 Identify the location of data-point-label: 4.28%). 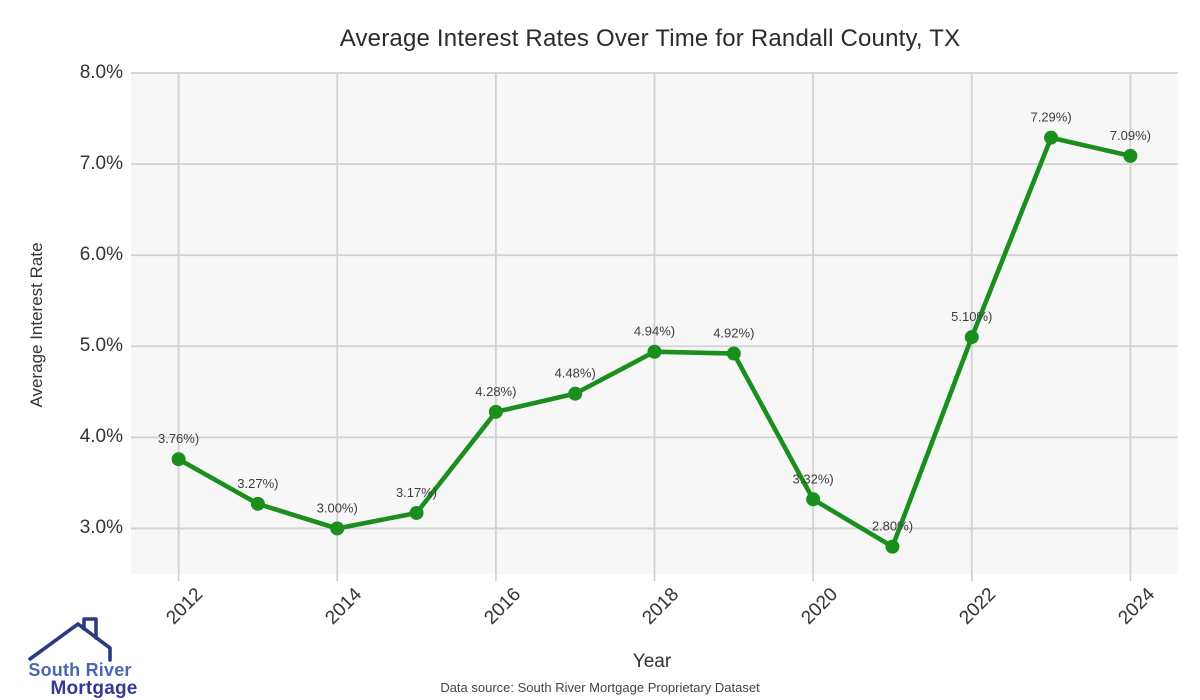
(495, 391).